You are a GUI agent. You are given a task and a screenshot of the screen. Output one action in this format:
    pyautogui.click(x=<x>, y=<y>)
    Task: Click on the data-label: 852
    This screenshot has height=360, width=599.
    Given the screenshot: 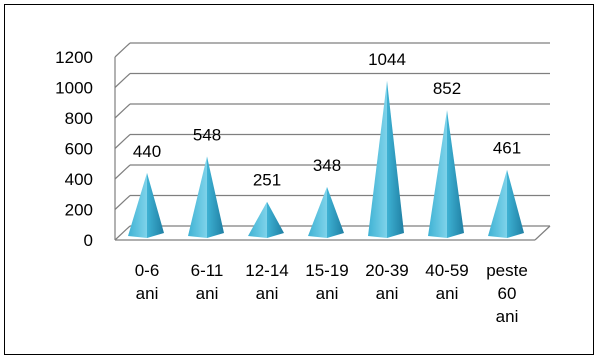 What is the action you would take?
    pyautogui.click(x=447, y=88)
    